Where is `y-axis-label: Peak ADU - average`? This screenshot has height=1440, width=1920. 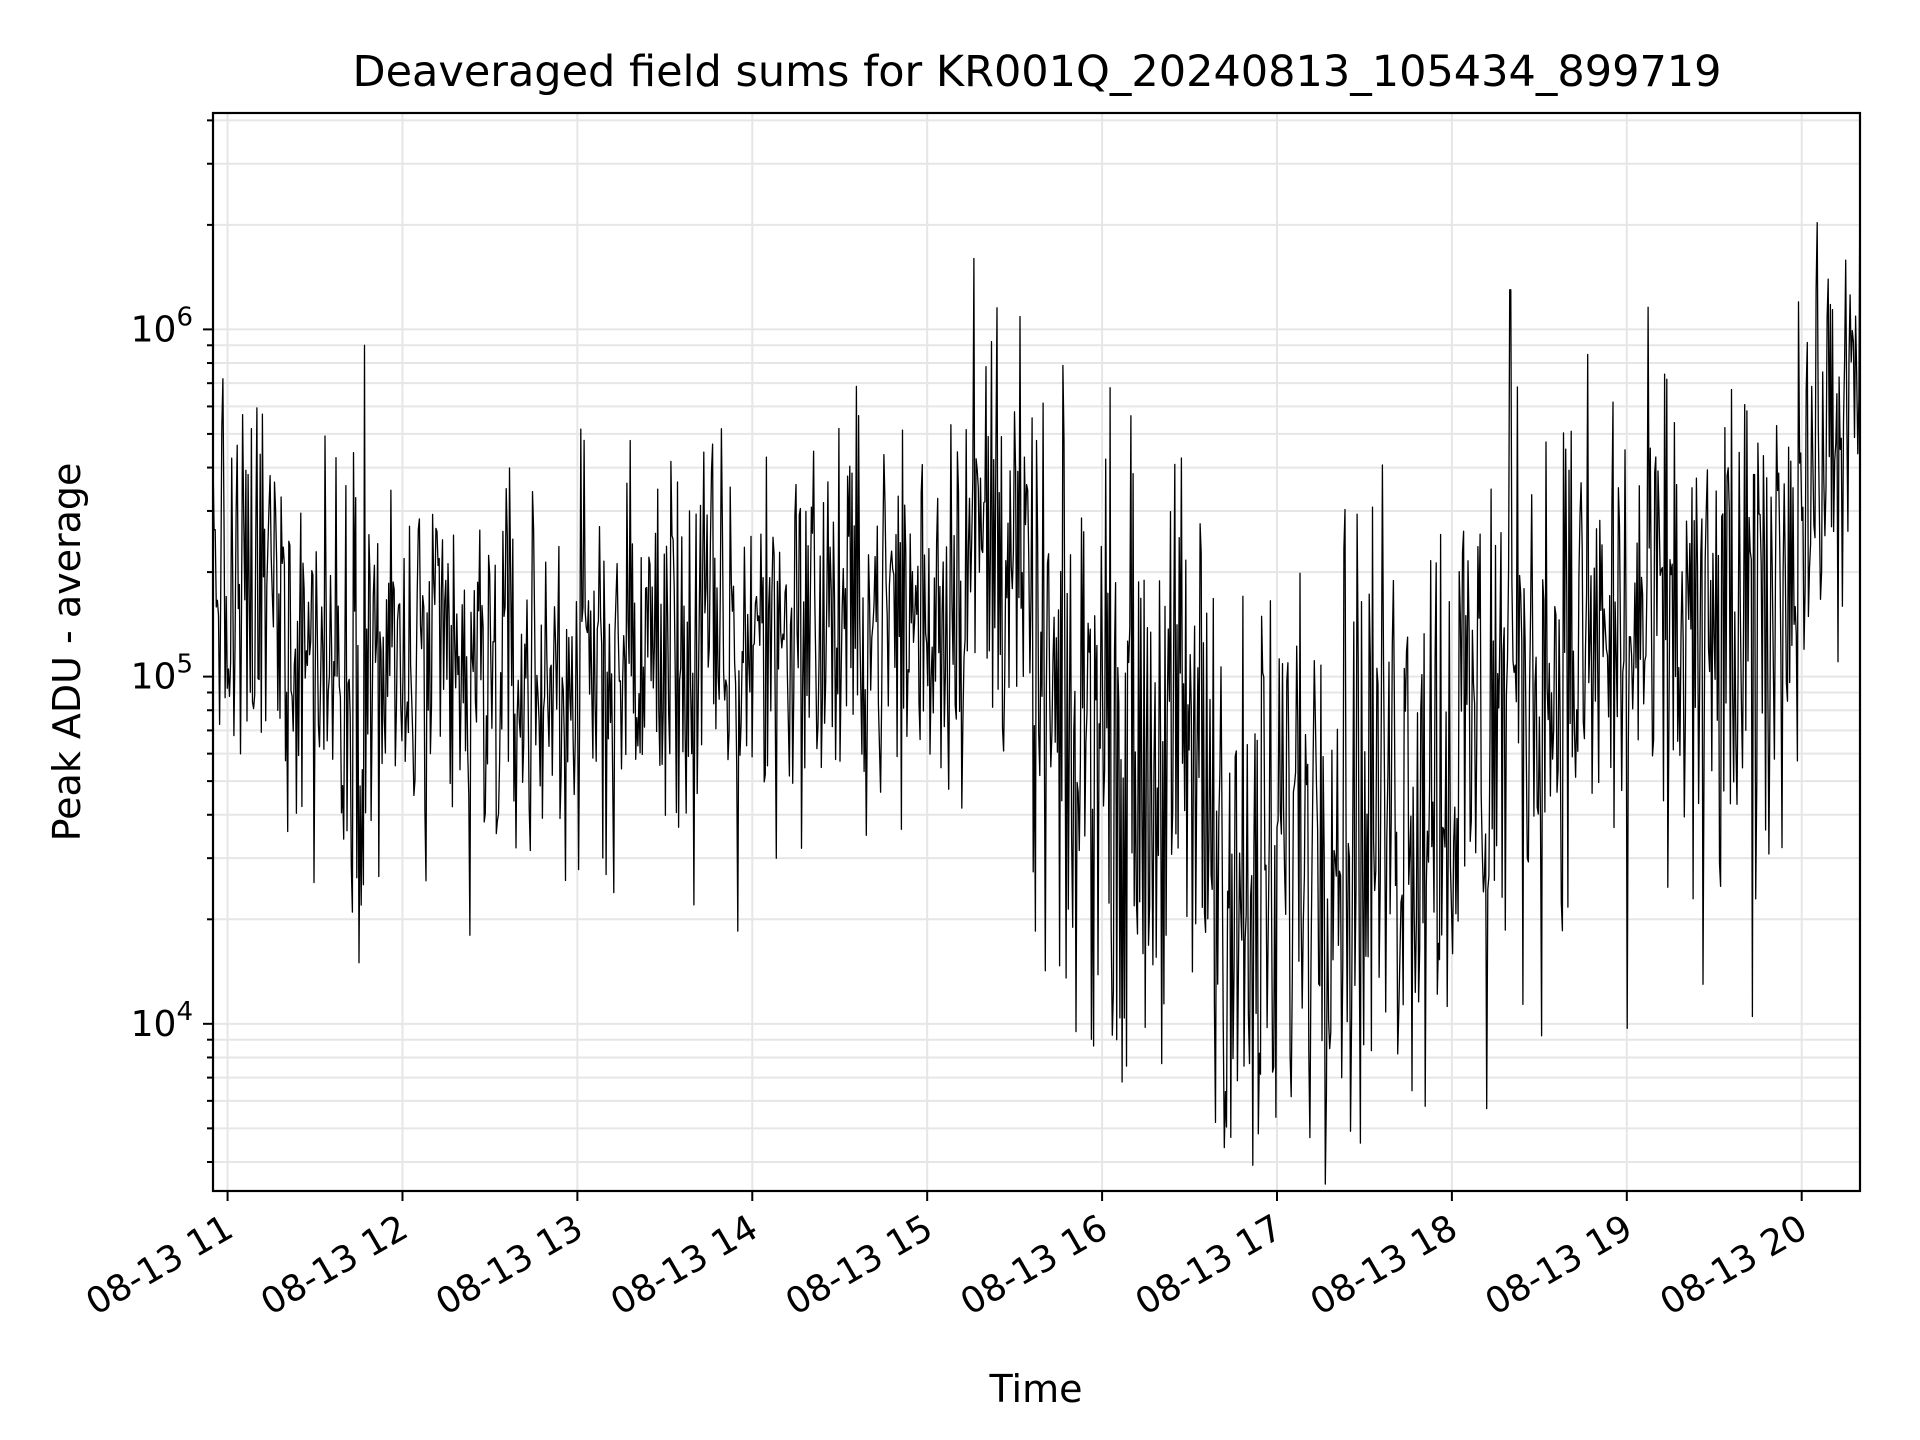 y-axis-label: Peak ADU - average is located at coordinates (67, 652).